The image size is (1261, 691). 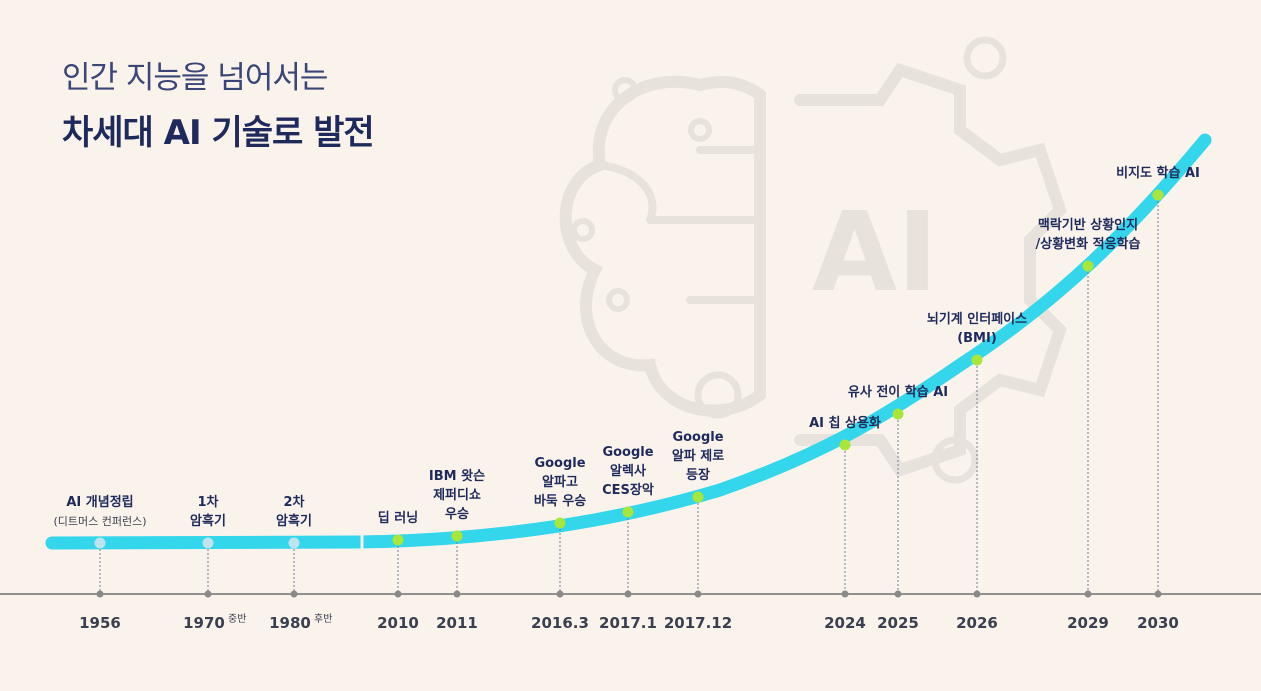 I want to click on year-label: 1970, so click(x=204, y=623).